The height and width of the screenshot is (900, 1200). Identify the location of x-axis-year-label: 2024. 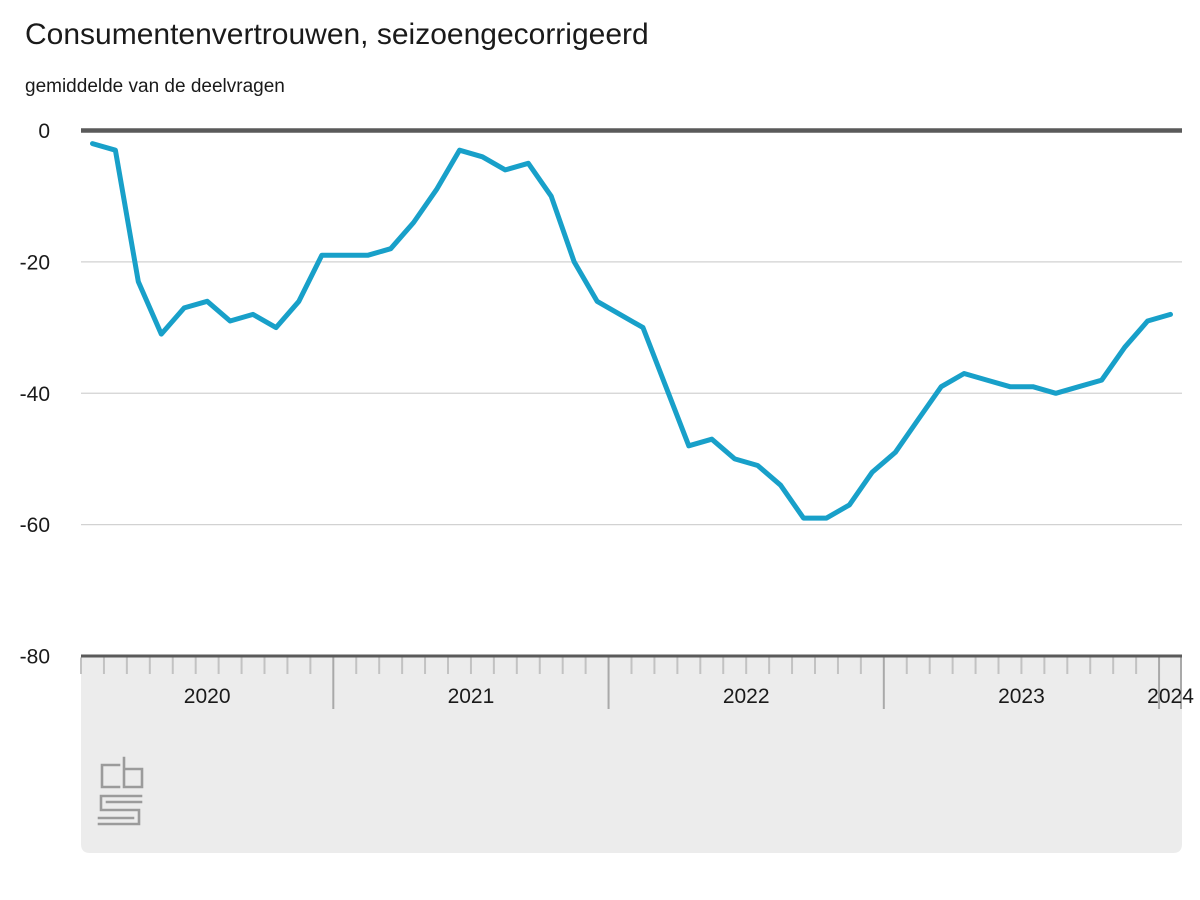
(1170, 696).